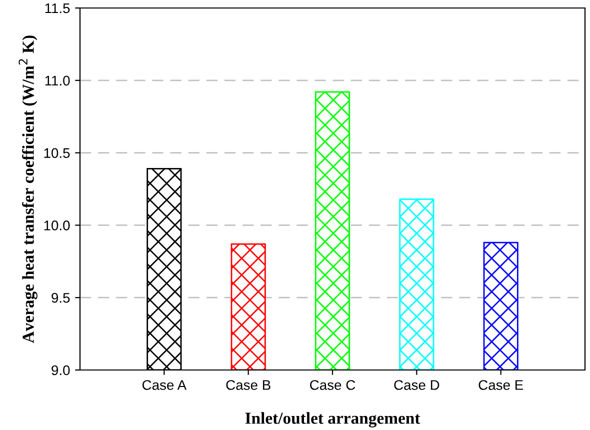 The width and height of the screenshot is (590, 430). I want to click on y-tick-label: 11.0, so click(57, 81).